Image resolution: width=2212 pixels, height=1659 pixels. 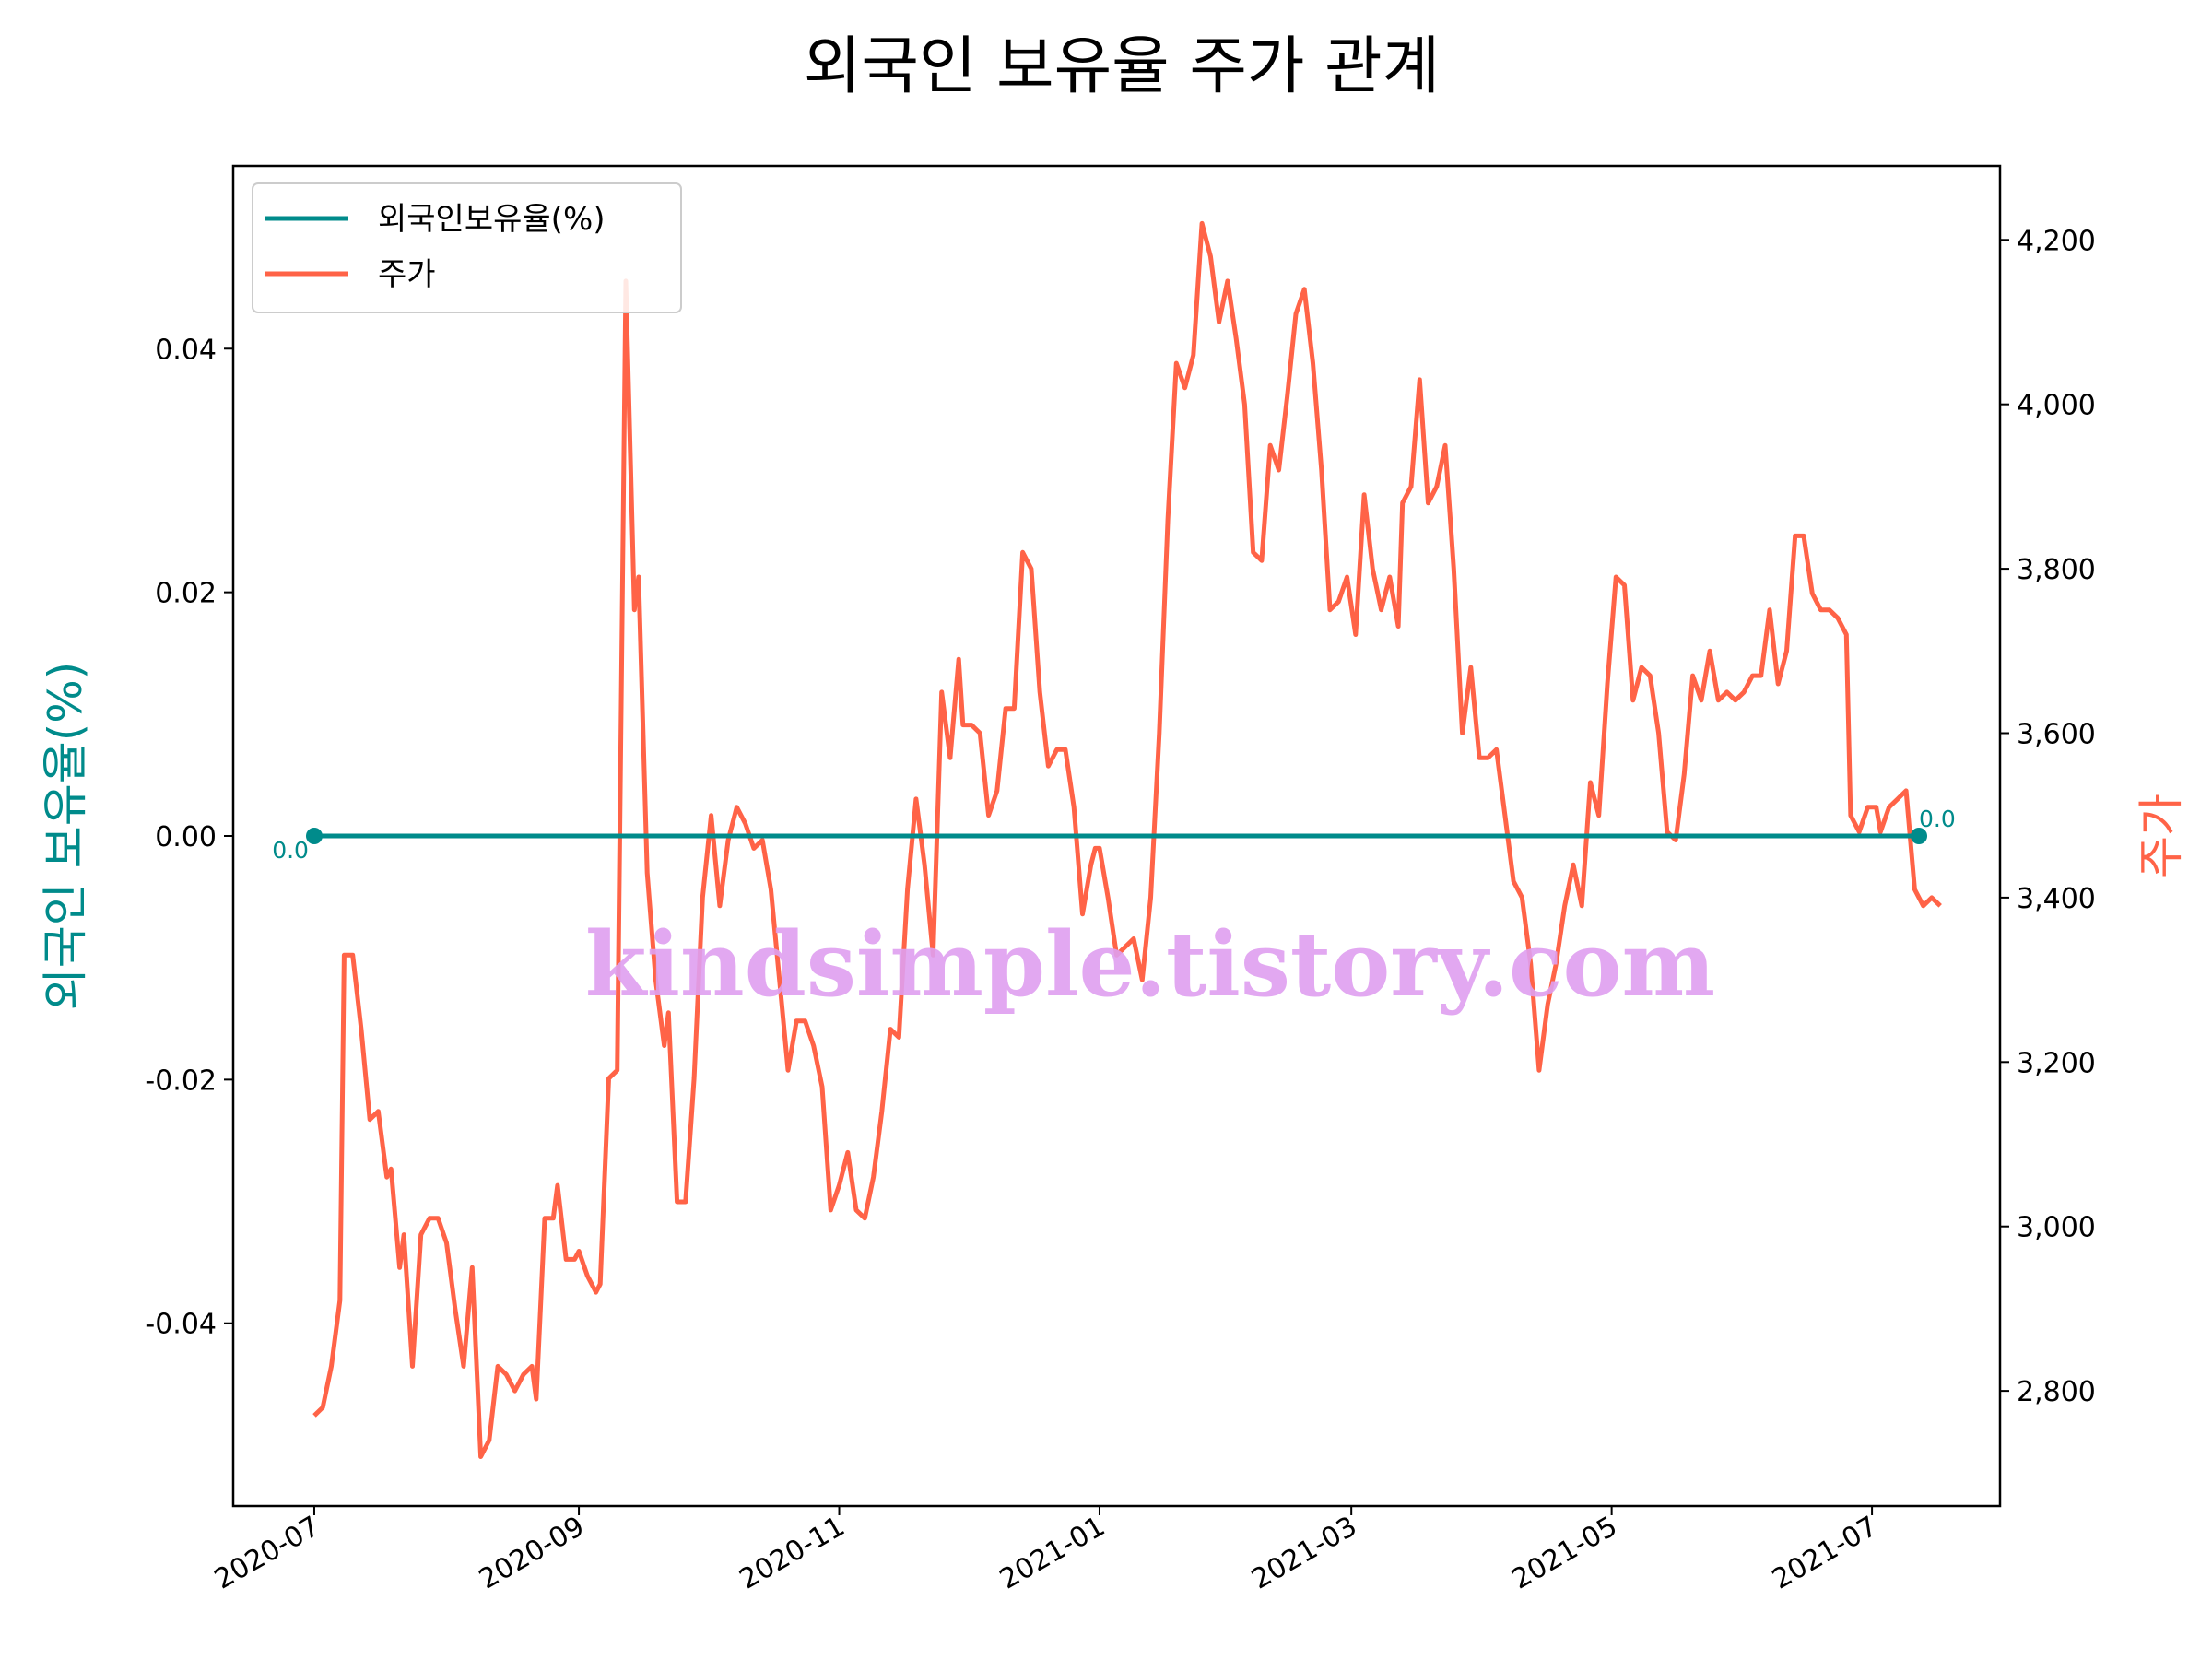 I want to click on right-tick-label: 2,800, so click(x=2056, y=1392).